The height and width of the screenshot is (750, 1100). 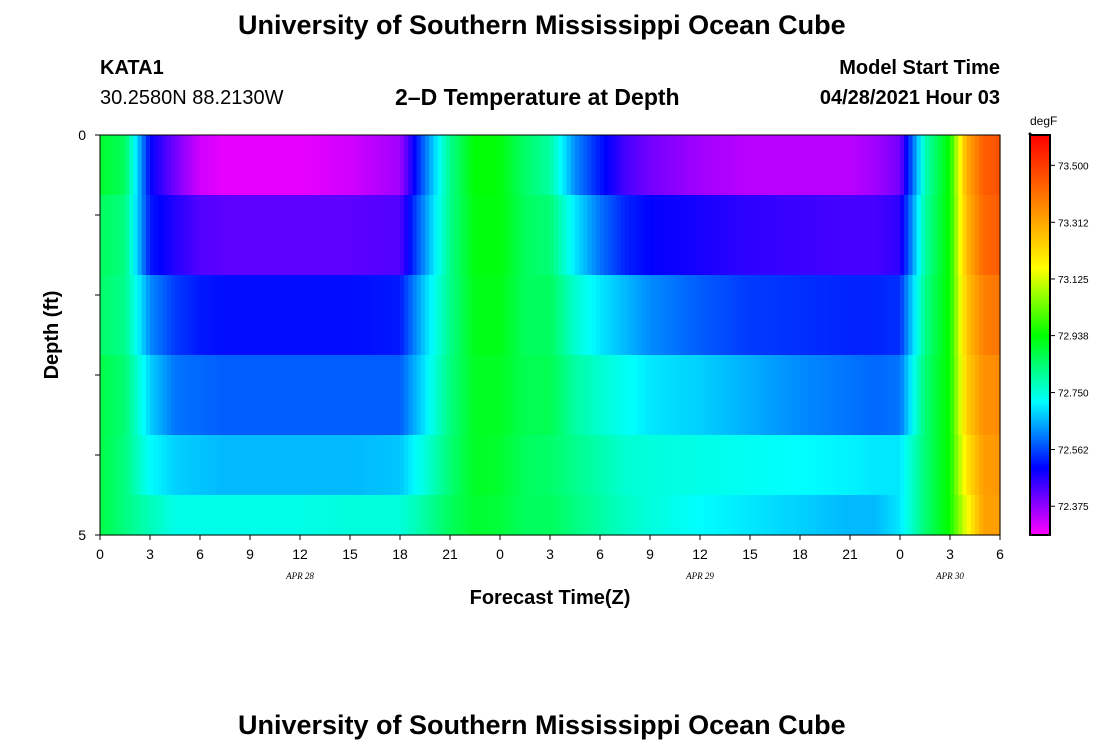 What do you see at coordinates (750, 554) in the screenshot?
I see `x-tick-label: 15` at bounding box center [750, 554].